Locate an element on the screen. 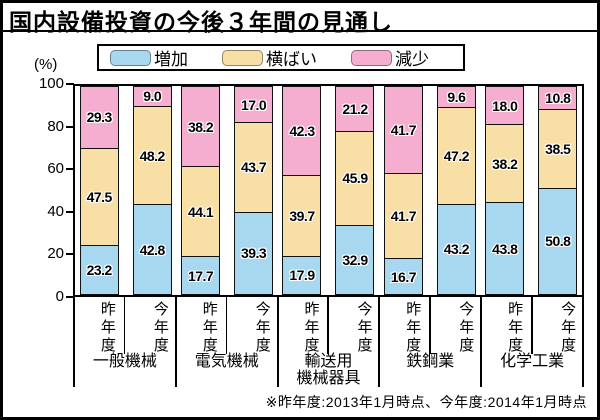 Image resolution: width=600 pixels, height=420 pixels. category-label: 化学工業 is located at coordinates (532, 361).